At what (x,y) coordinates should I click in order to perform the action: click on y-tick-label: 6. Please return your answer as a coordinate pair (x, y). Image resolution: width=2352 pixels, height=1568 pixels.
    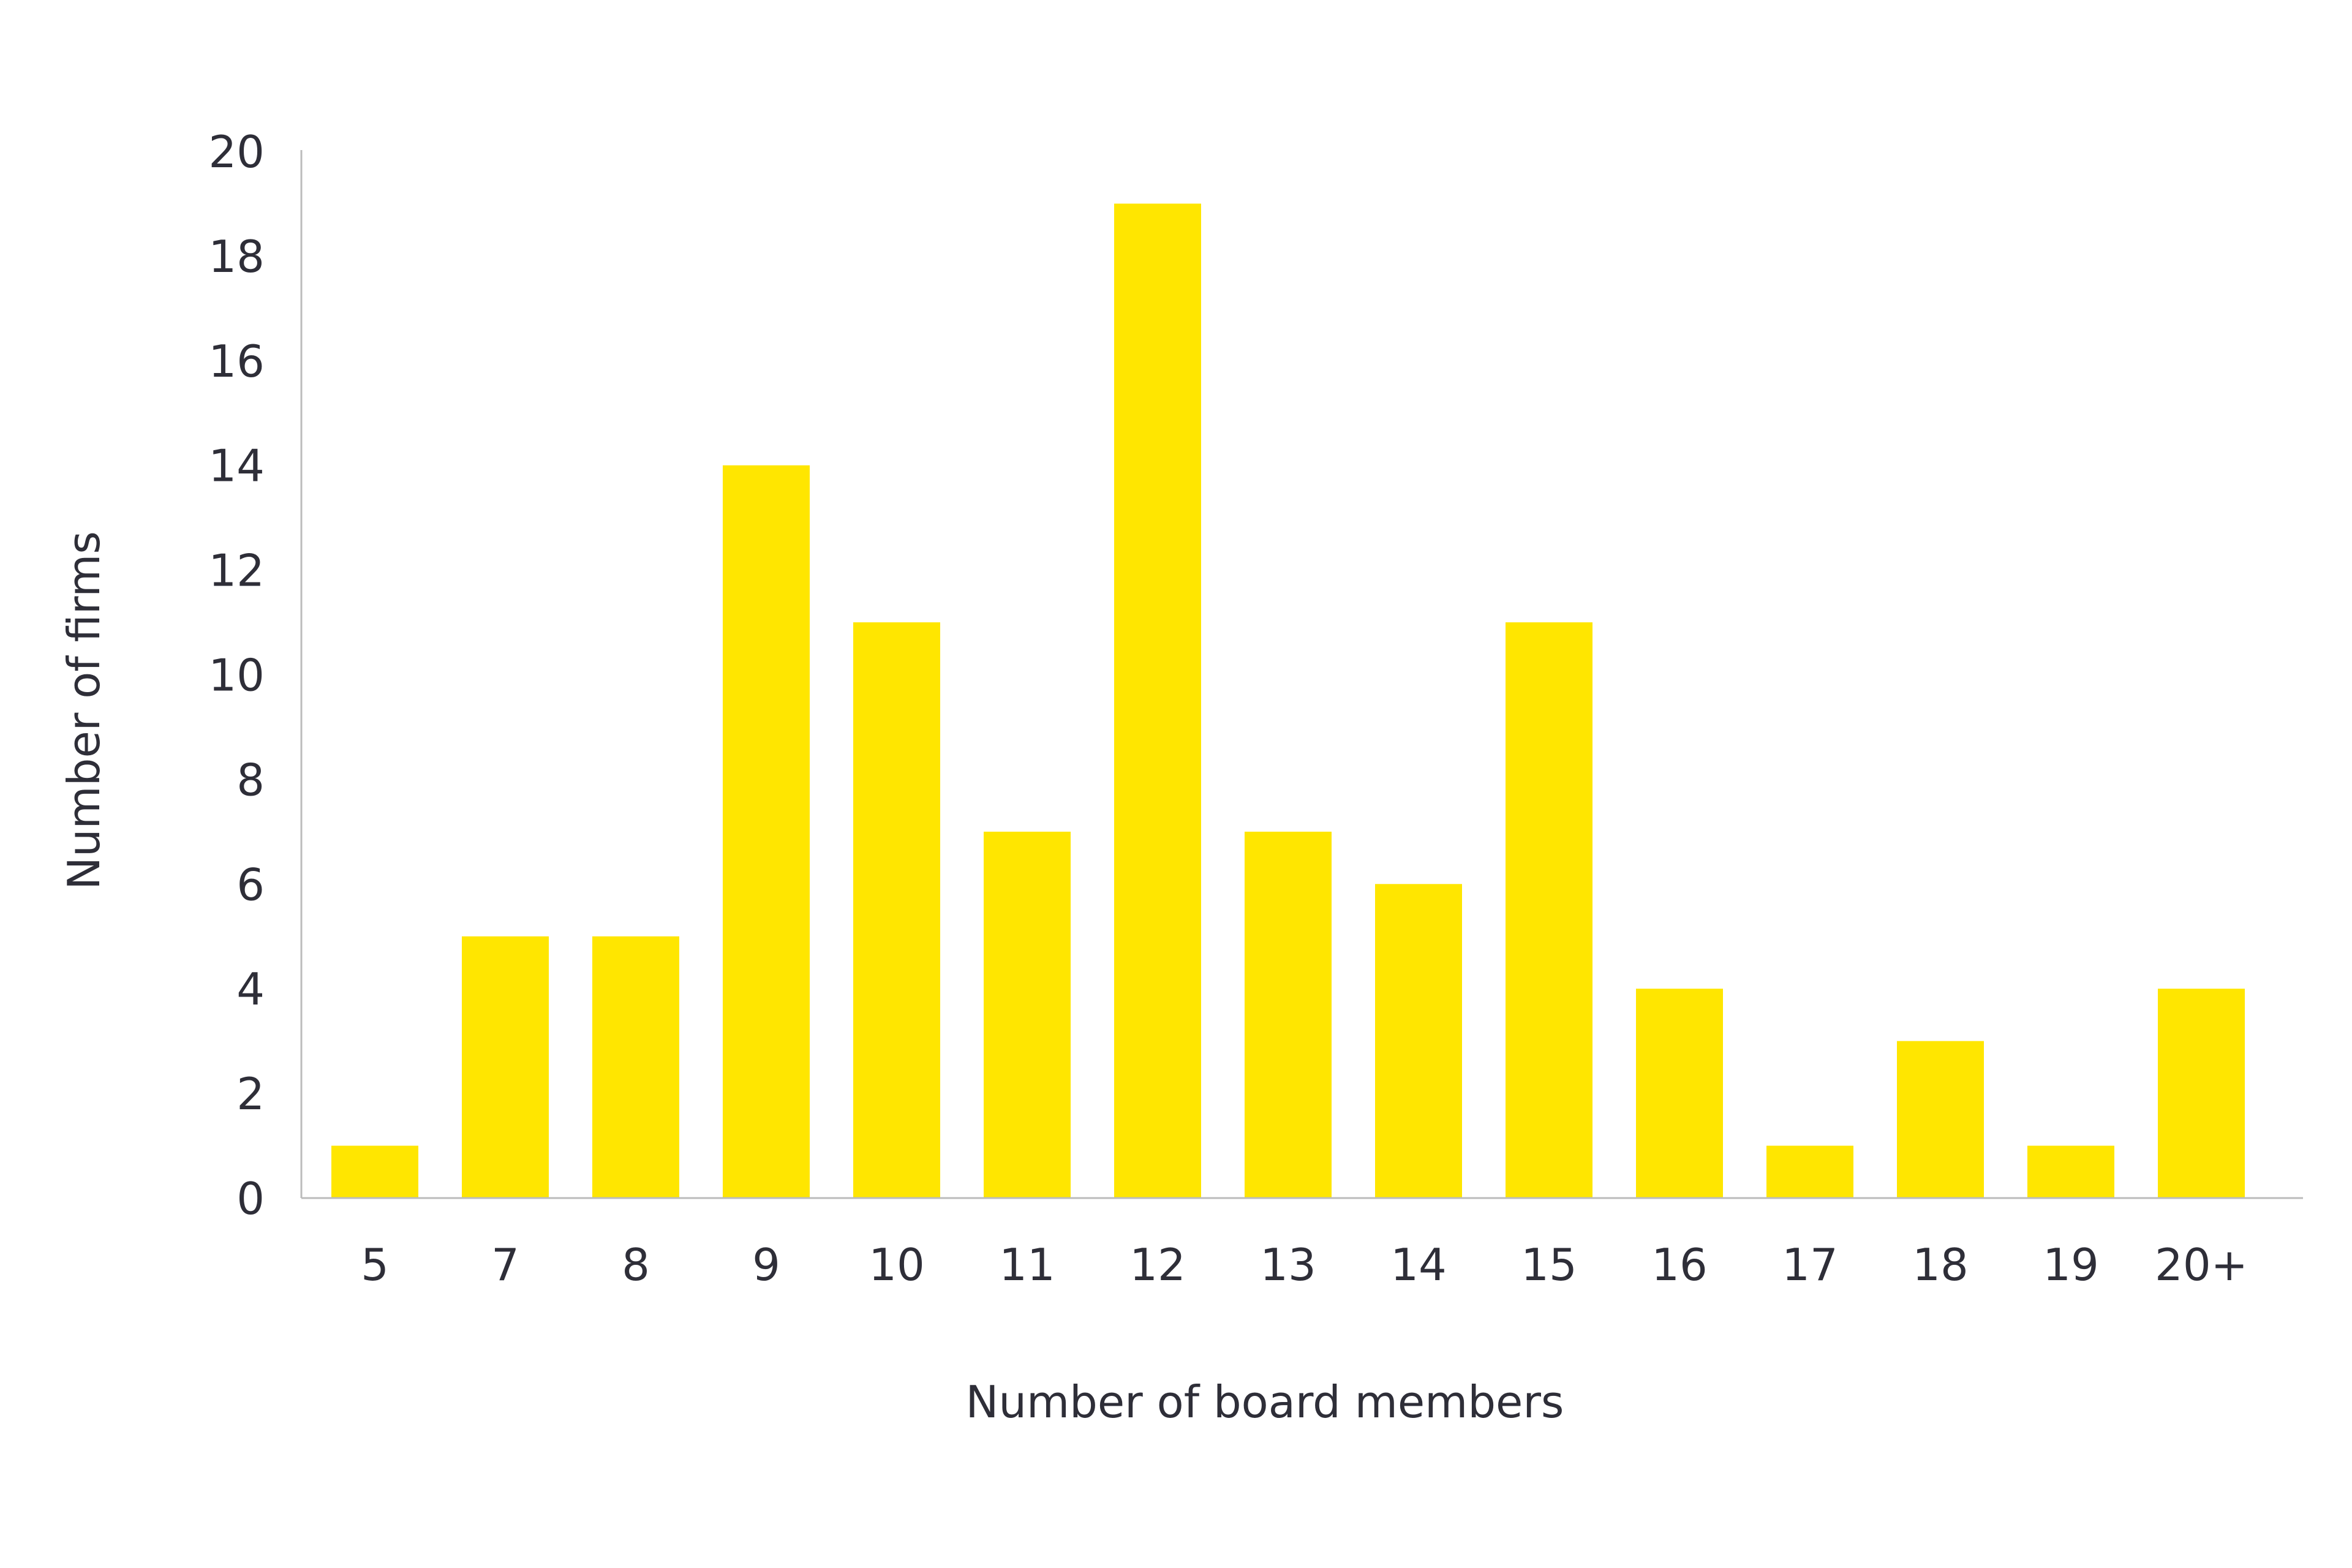
    Looking at the image, I should click on (251, 884).